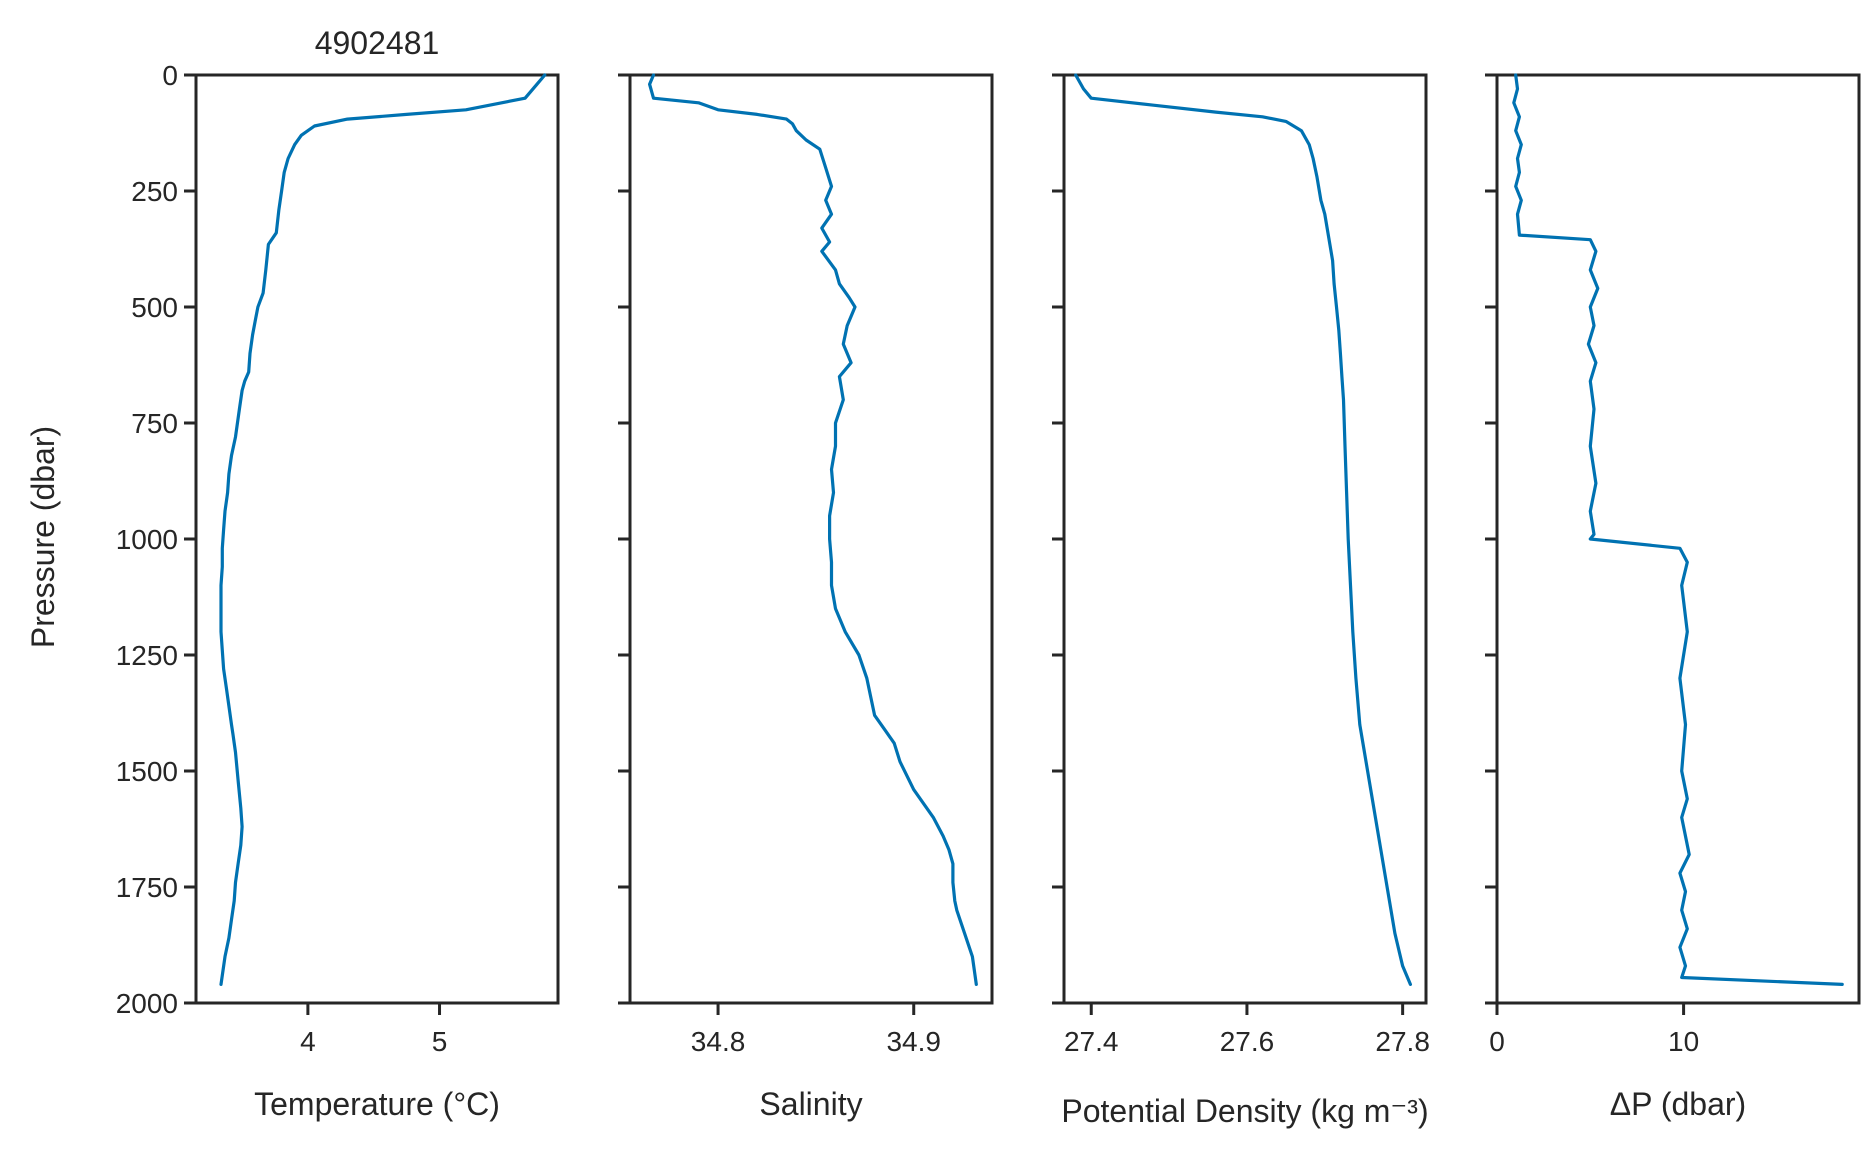  What do you see at coordinates (43, 537) in the screenshot?
I see `y-axis-label: Pressure (dbar)` at bounding box center [43, 537].